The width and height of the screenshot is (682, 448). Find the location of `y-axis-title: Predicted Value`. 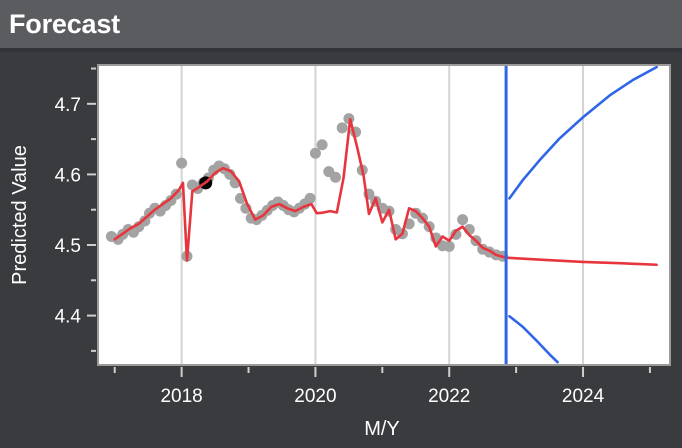

y-axis-title: Predicted Value is located at coordinates (20, 215).